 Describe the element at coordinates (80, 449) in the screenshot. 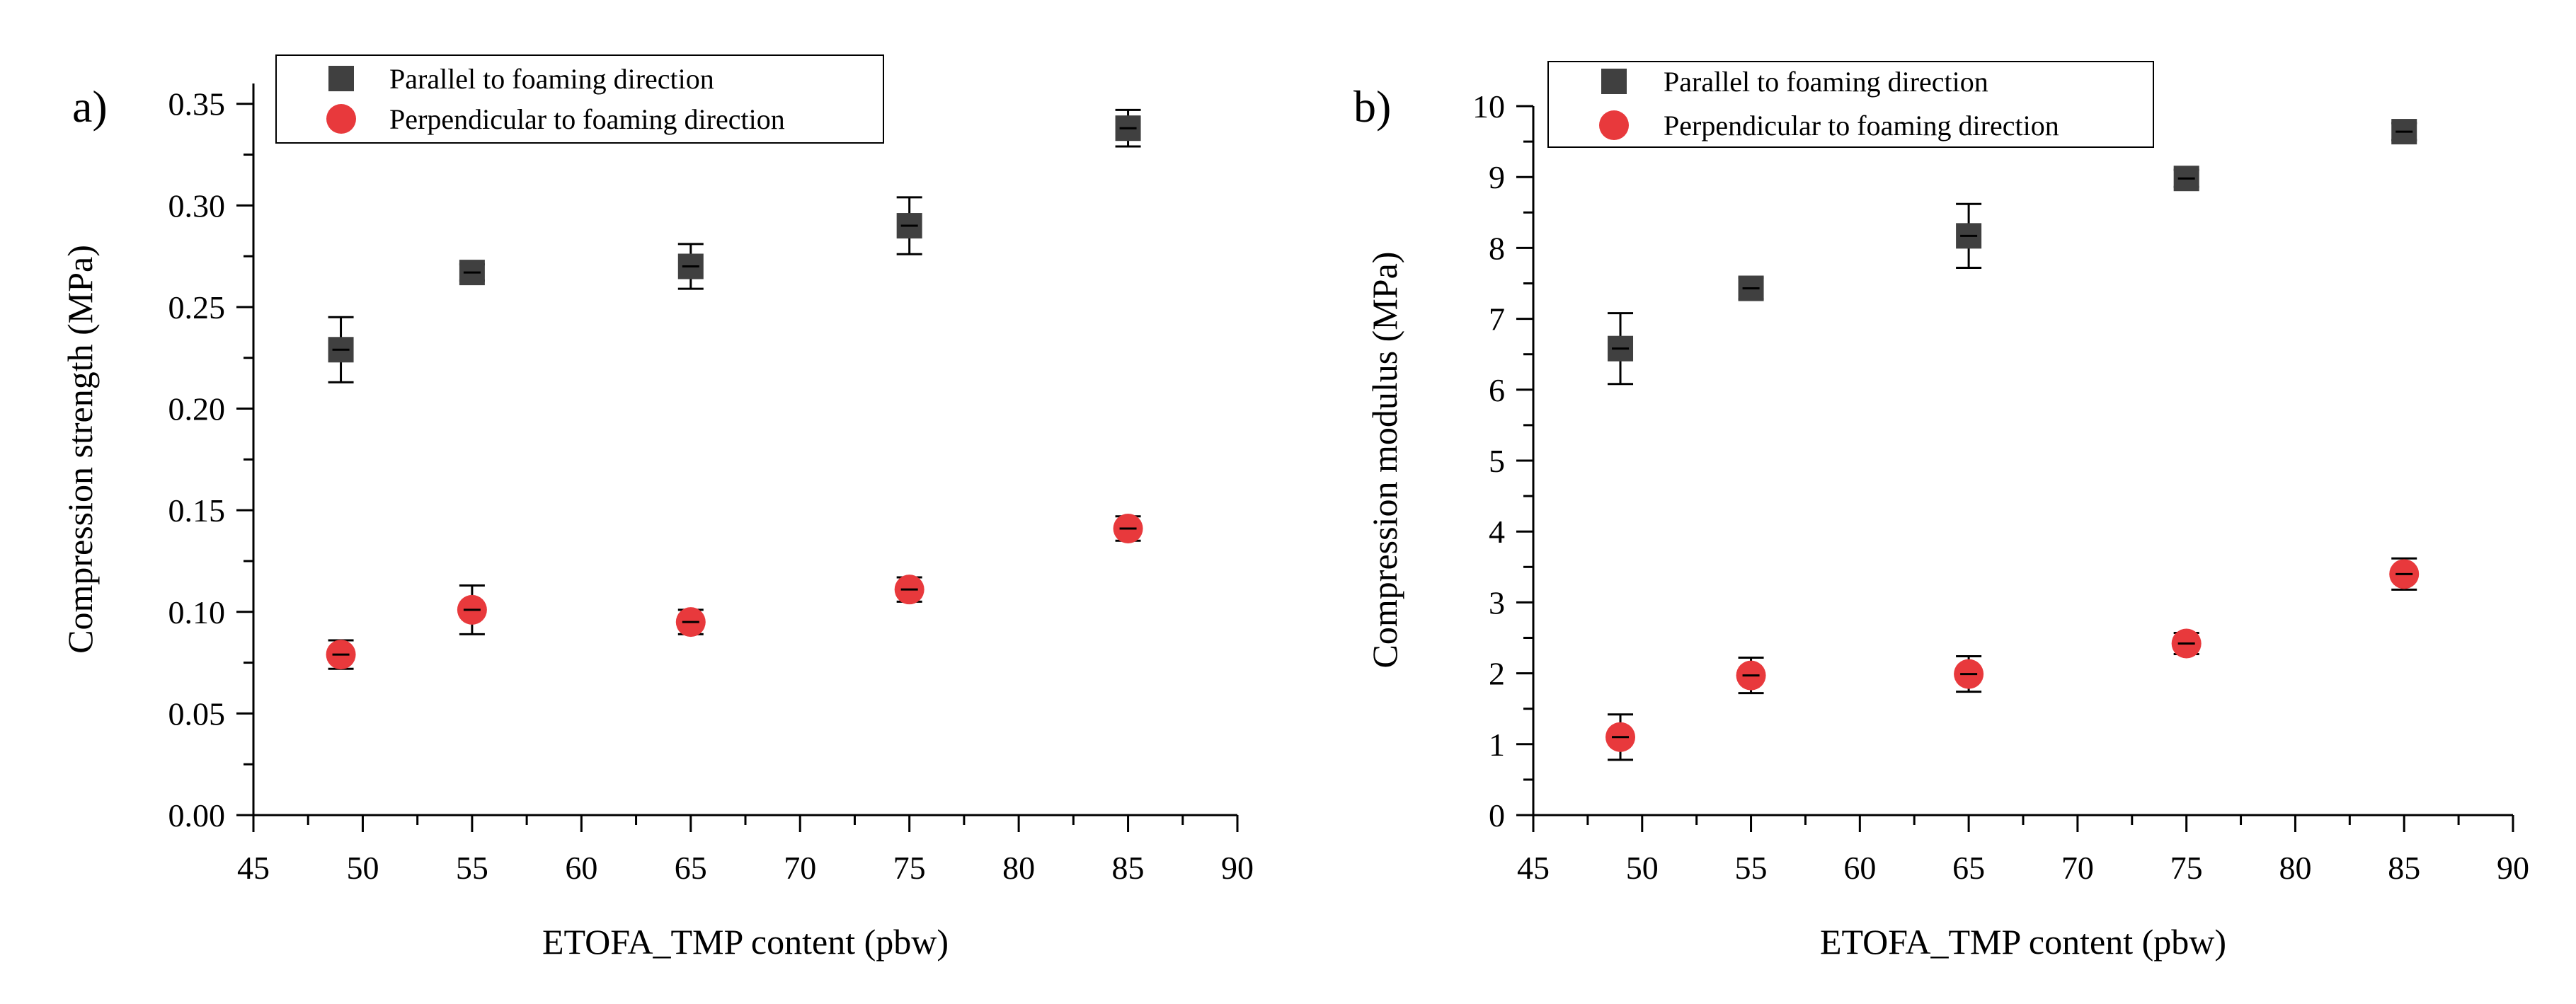

I see `y-axis-title: Compression strength (MPa)` at that location.